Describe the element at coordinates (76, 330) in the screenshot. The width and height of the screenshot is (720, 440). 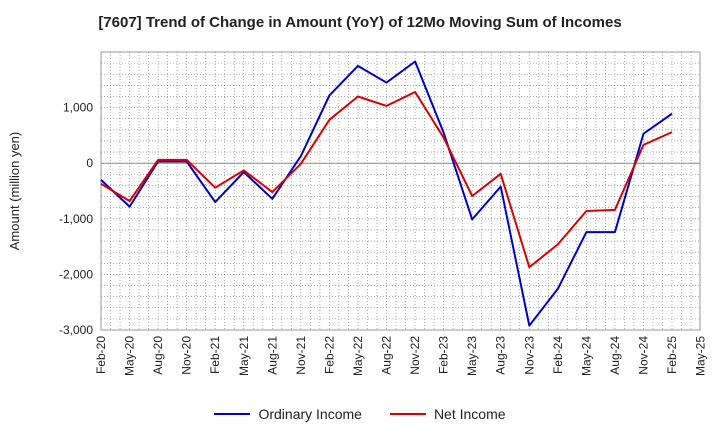
I see `y-tick-label: -3,000` at that location.